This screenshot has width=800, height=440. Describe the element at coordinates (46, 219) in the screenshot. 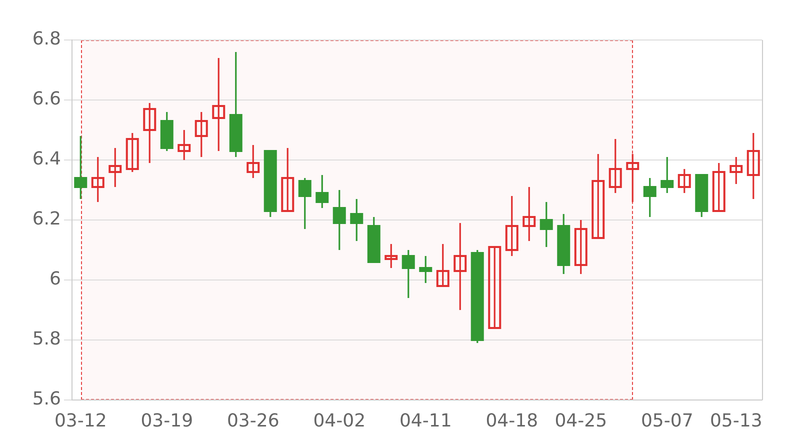

I see `y-tick-label: 6.2` at that location.